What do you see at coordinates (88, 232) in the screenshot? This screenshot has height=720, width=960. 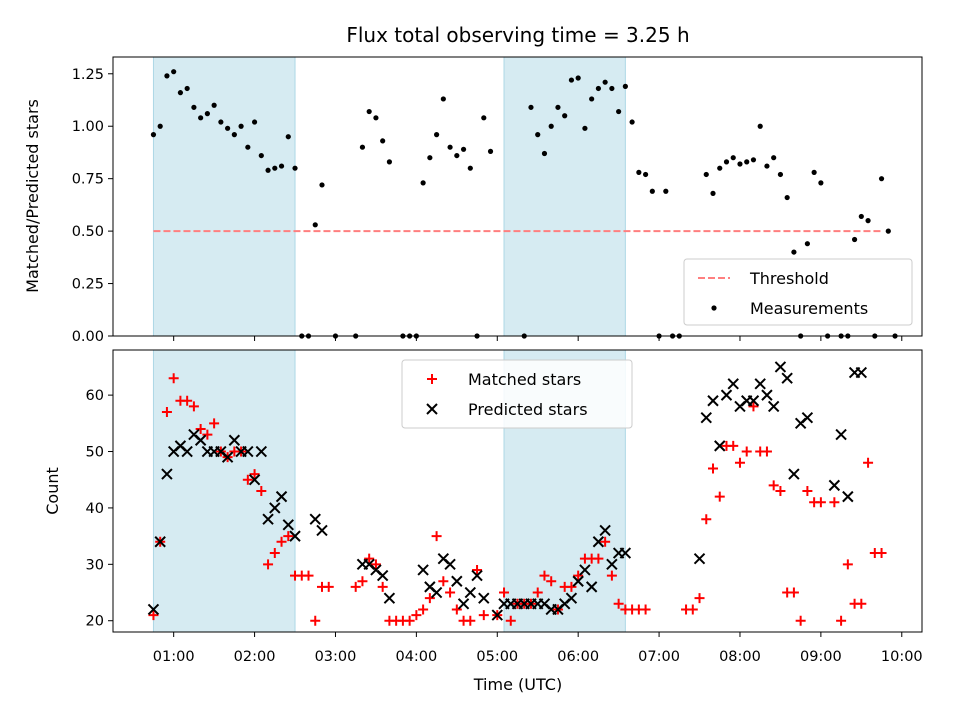 I see `y-tick-label: 0.50` at bounding box center [88, 232].